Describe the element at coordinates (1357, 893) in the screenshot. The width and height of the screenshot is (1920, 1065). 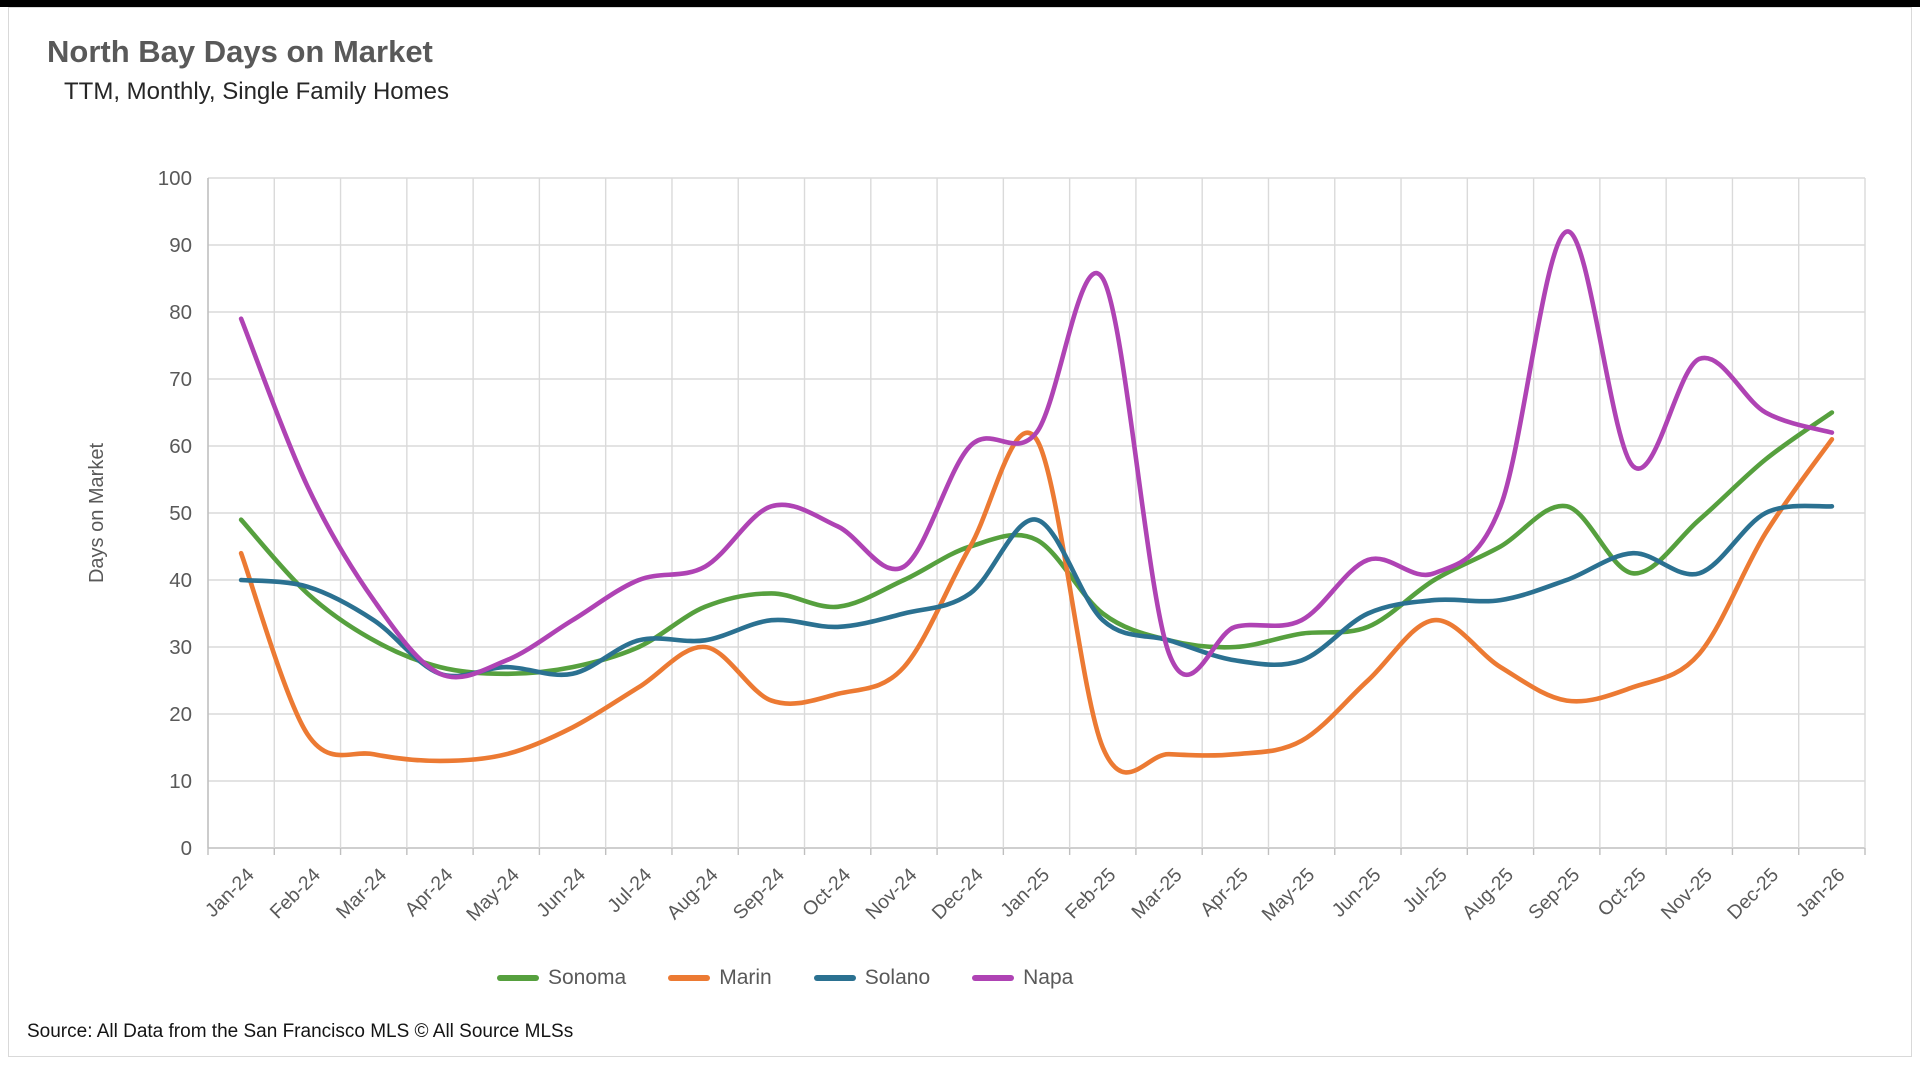
I see `x-tick-label: Jun-25` at that location.